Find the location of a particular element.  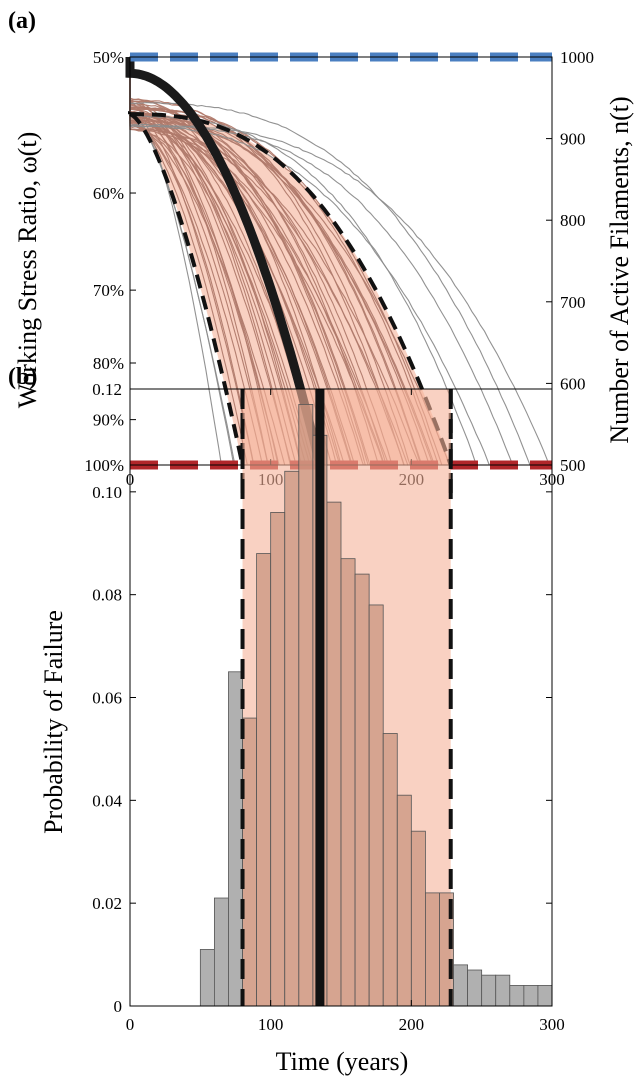

a-left-tick-label: 60% is located at coordinates (108, 193).